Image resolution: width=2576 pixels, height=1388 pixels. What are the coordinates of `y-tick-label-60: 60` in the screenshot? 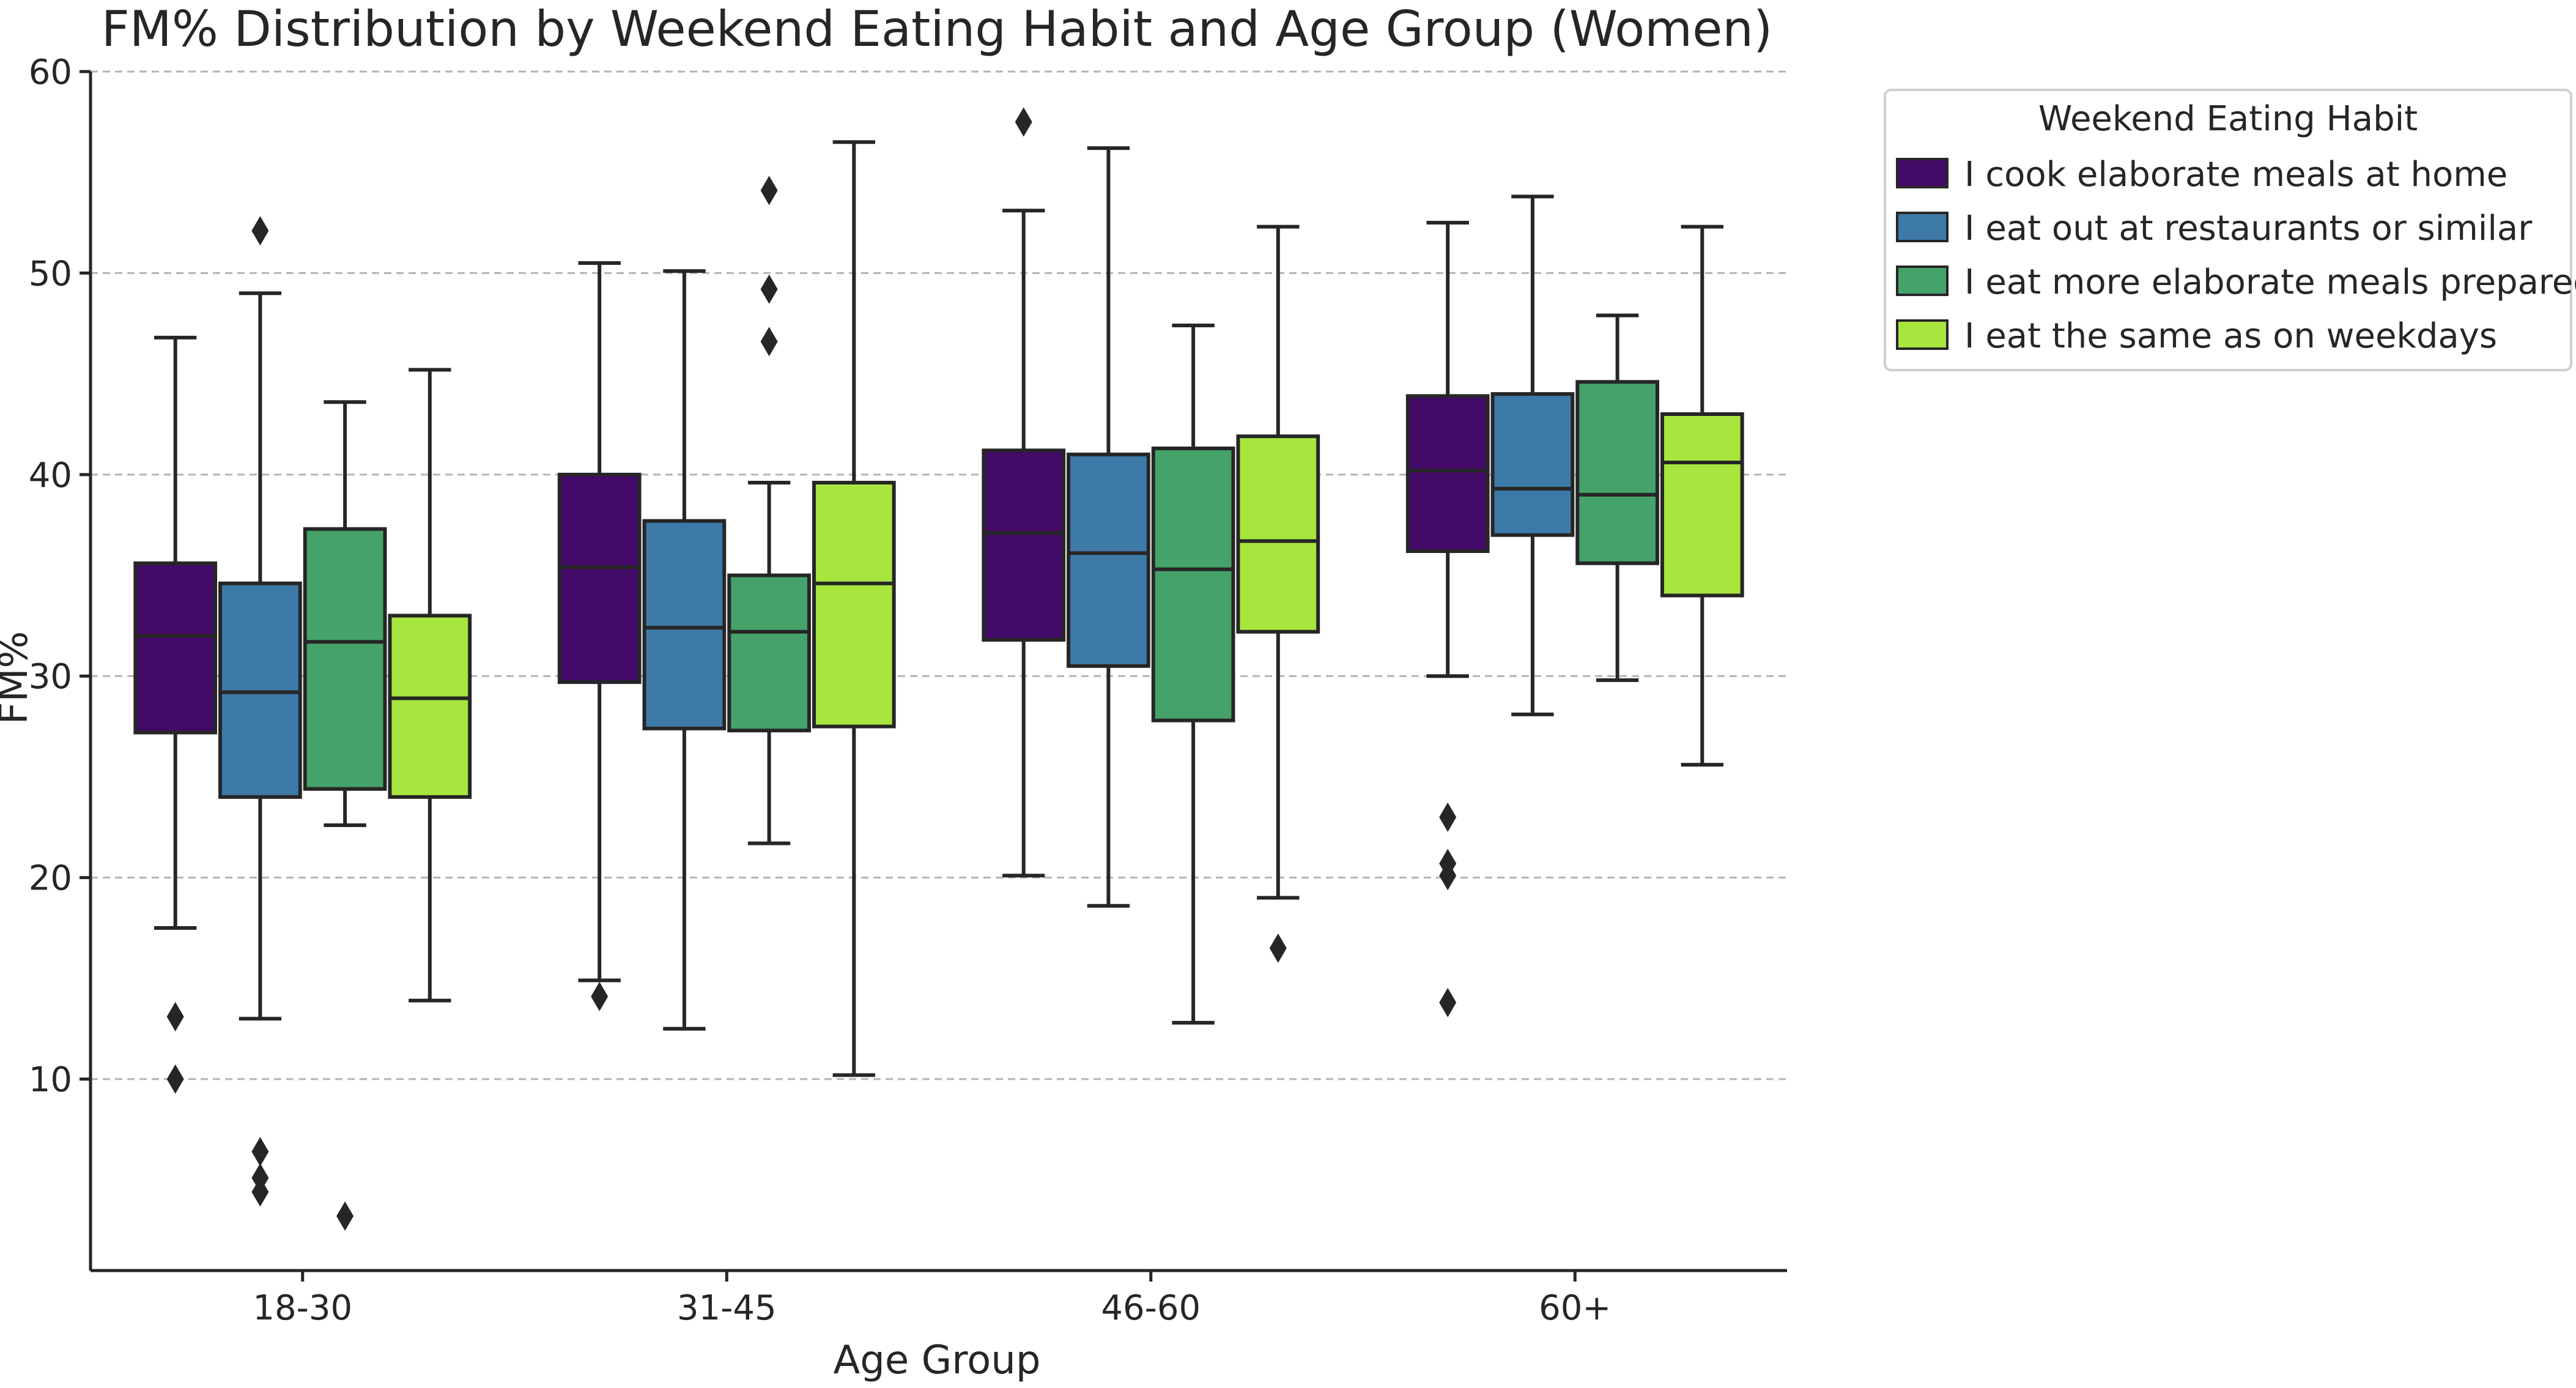 It's located at (50, 72).